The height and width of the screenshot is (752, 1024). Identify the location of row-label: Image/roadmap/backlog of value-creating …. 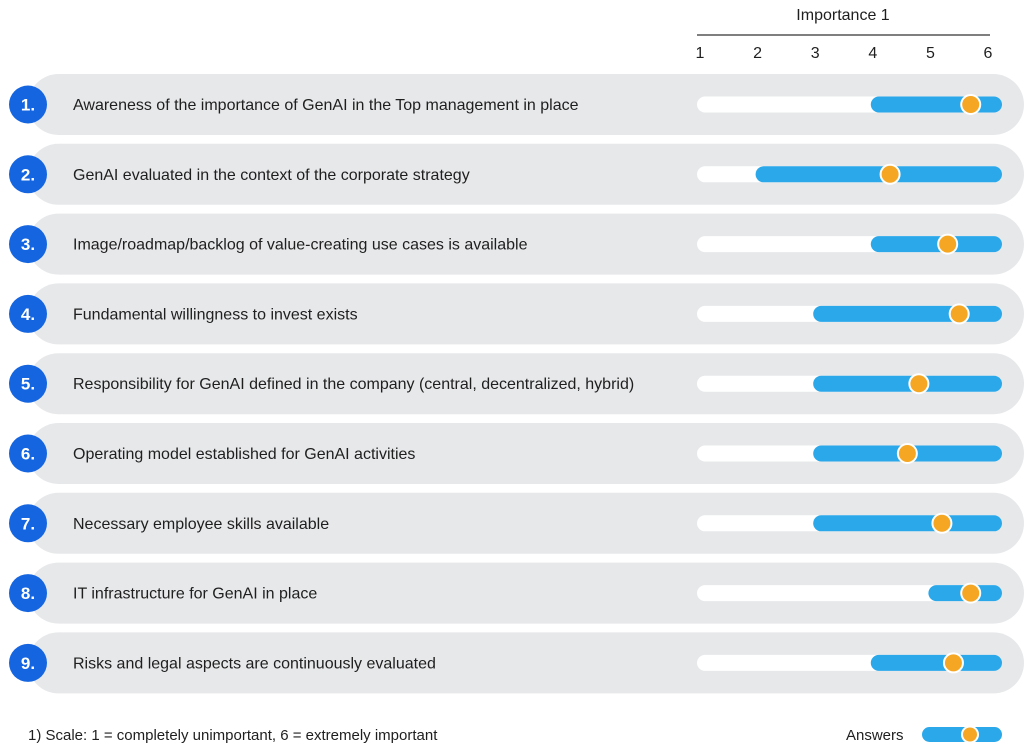
(300, 245).